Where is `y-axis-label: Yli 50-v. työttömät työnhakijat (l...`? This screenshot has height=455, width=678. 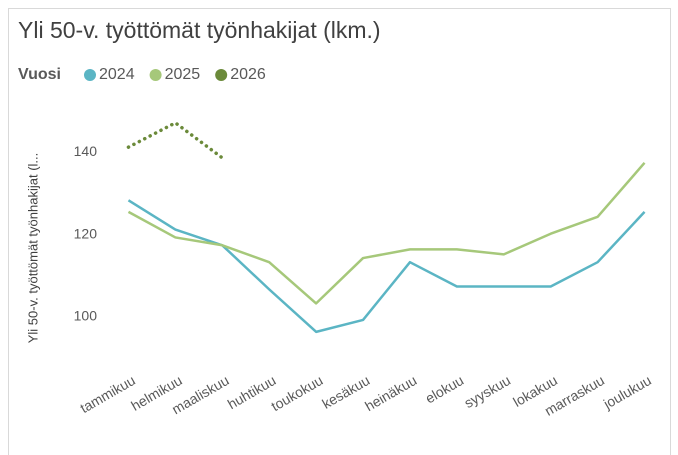 y-axis-label: Yli 50-v. työttömät työnhakijat (l... is located at coordinates (32, 248).